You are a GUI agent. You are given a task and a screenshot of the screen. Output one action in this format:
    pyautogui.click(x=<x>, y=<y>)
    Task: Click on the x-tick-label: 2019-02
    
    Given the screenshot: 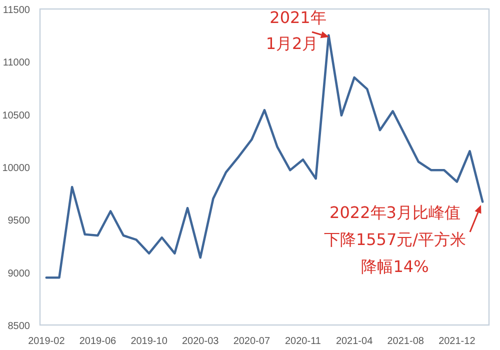 What is the action you would take?
    pyautogui.click(x=47, y=341)
    